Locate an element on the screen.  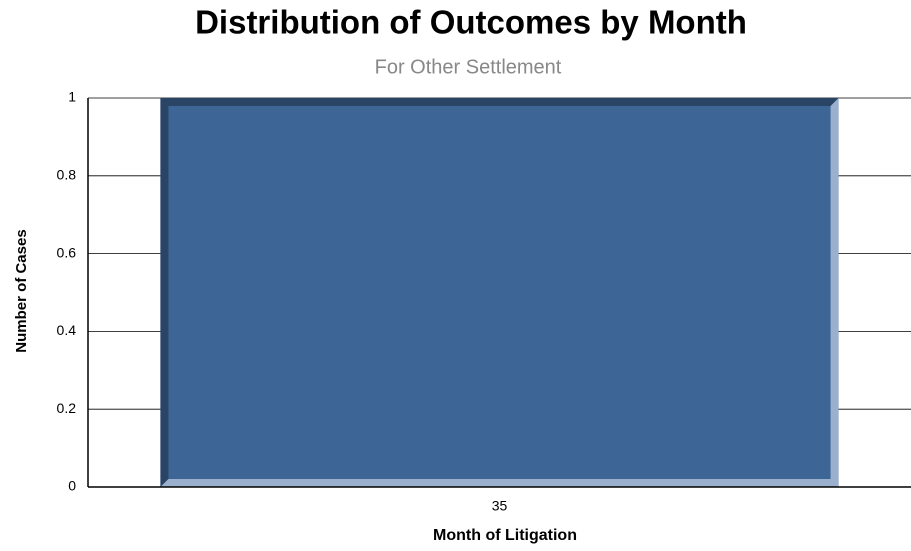
y-tick-label: 1 is located at coordinates (72, 97).